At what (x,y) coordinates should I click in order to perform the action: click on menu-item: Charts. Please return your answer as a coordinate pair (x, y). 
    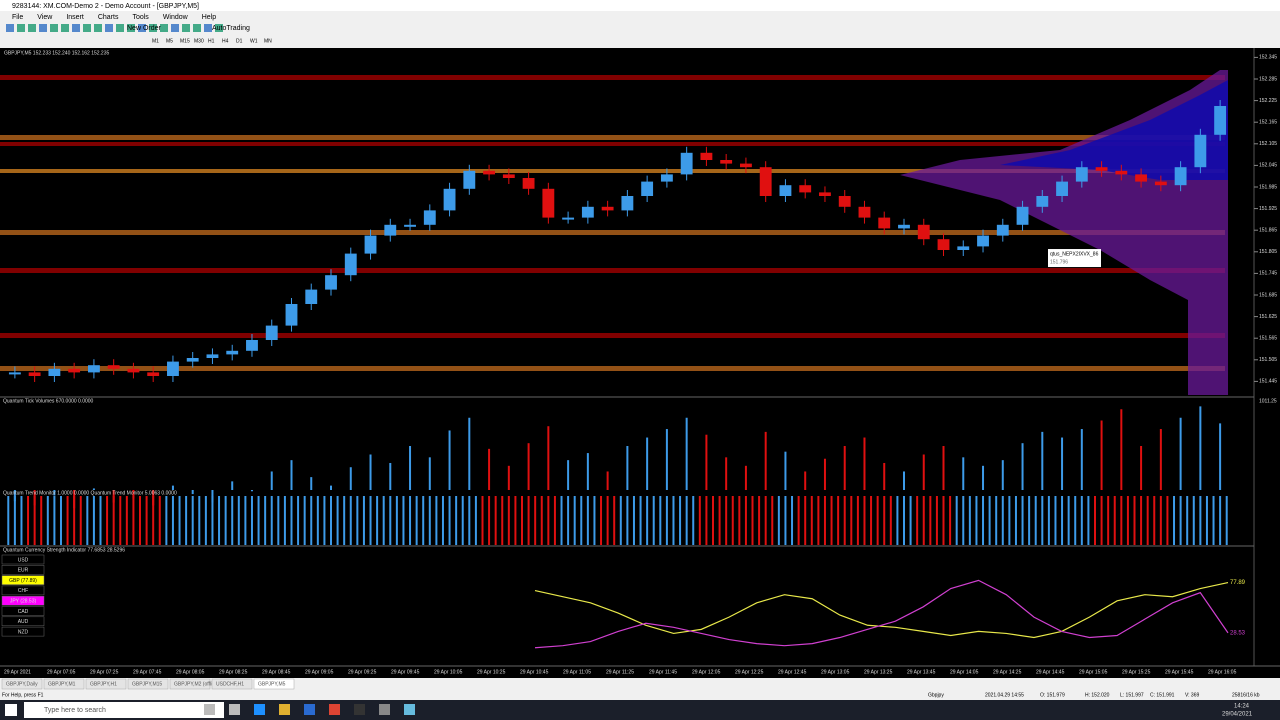
    Looking at the image, I should click on (108, 17).